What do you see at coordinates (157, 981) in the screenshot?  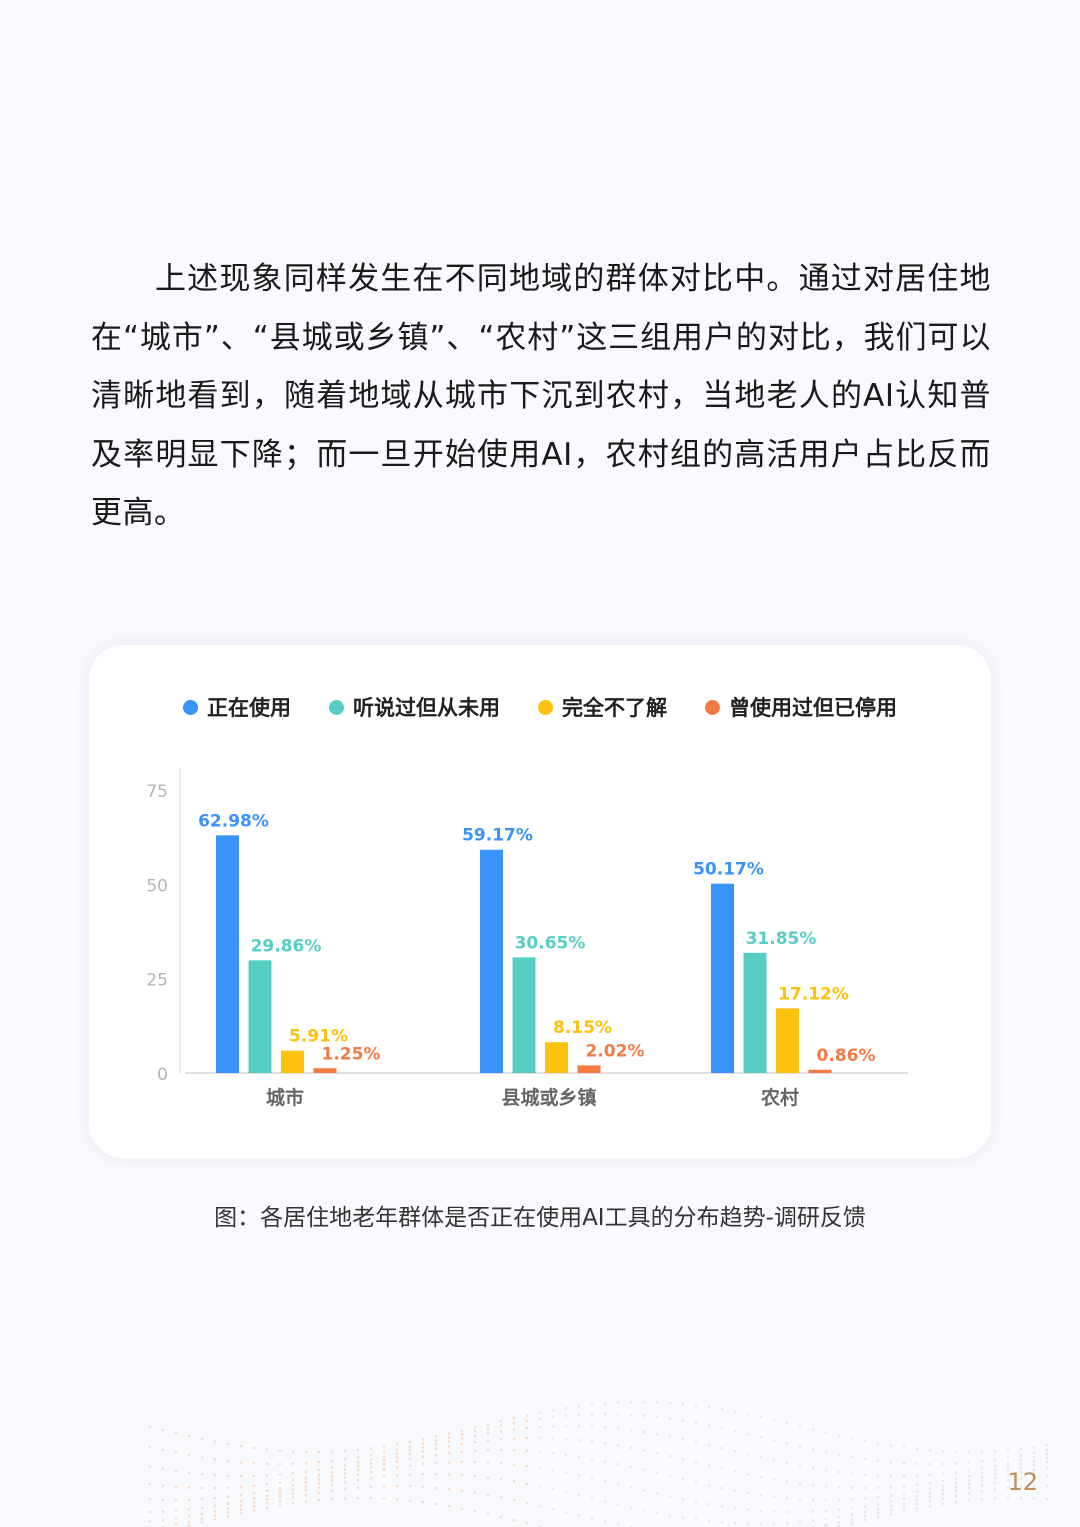 I see `y-tick-label: 25` at bounding box center [157, 981].